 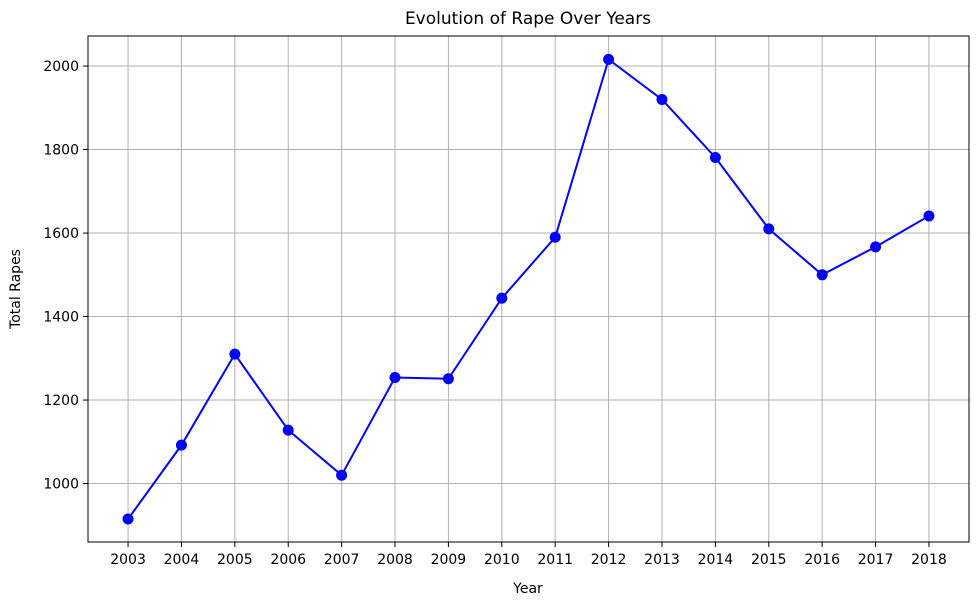 I want to click on x-axis-label: Year, so click(x=527, y=589).